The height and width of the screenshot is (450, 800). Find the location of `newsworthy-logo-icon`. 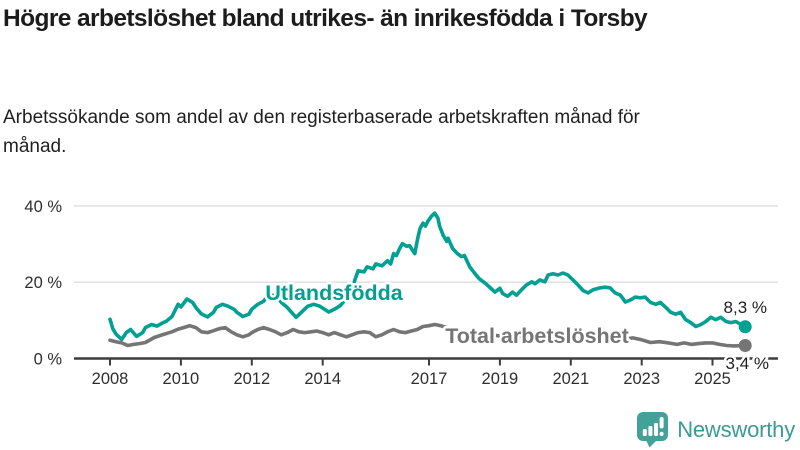

newsworthy-logo-icon is located at coordinates (653, 430).